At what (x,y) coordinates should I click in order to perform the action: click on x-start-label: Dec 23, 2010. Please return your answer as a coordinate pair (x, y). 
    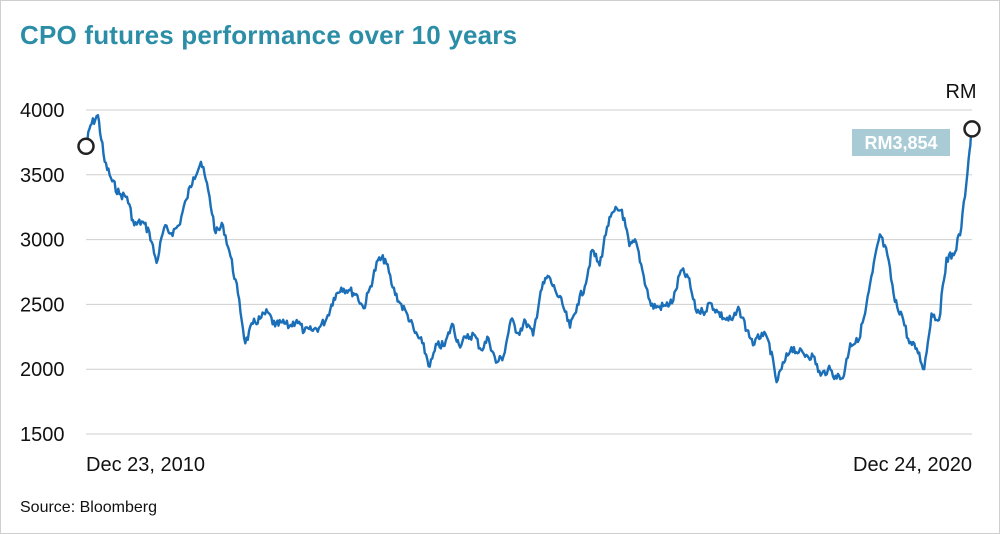
    Looking at the image, I should click on (145, 465).